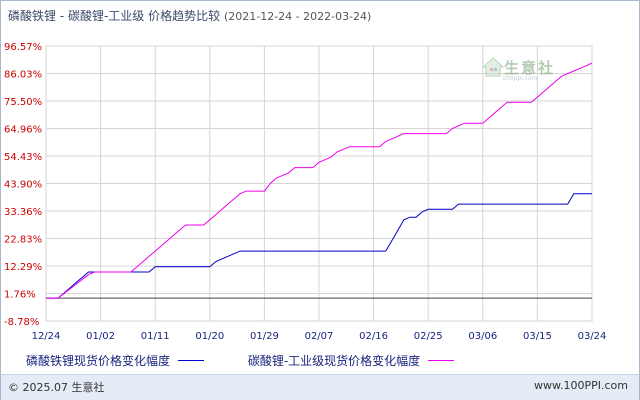  What do you see at coordinates (264, 336) in the screenshot?
I see `x-tick-label: 01/29` at bounding box center [264, 336].